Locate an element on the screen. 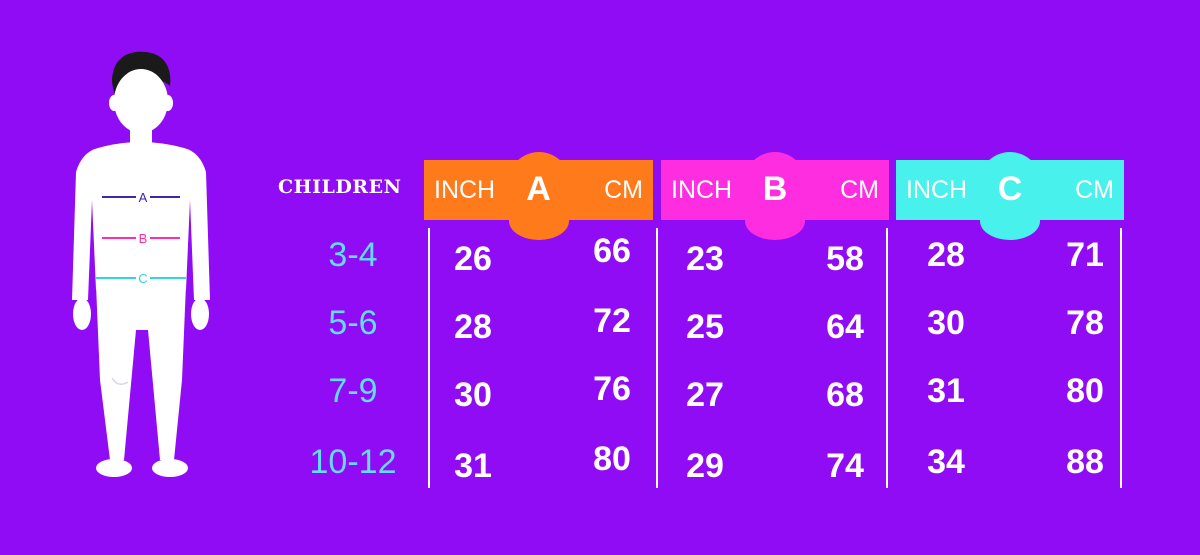 The image size is (1200, 555). age-cell: 5-6 is located at coordinates (353, 323).